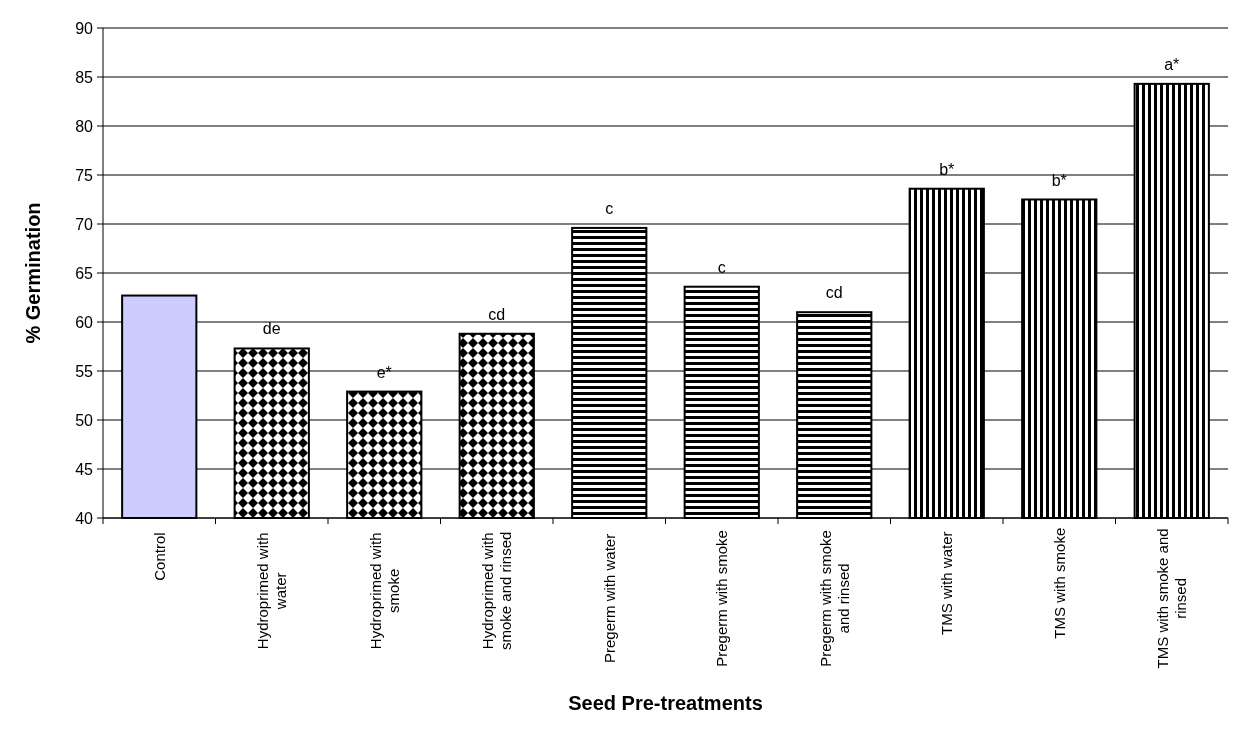 This screenshot has width=1245, height=742. I want to click on y-tick-label: 80, so click(84, 126).